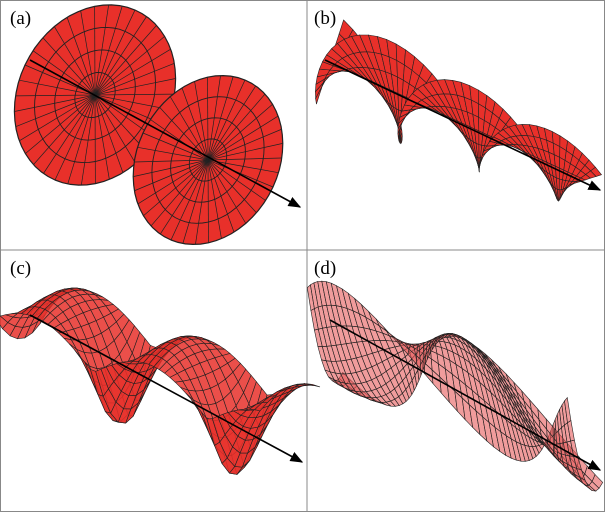  What do you see at coordinates (20, 18) in the screenshot?
I see `panel-label: (a)` at bounding box center [20, 18].